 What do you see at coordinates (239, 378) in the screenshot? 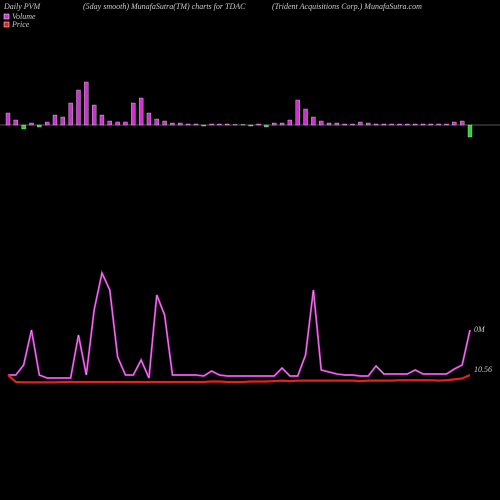
I see `price-line` at bounding box center [239, 378].